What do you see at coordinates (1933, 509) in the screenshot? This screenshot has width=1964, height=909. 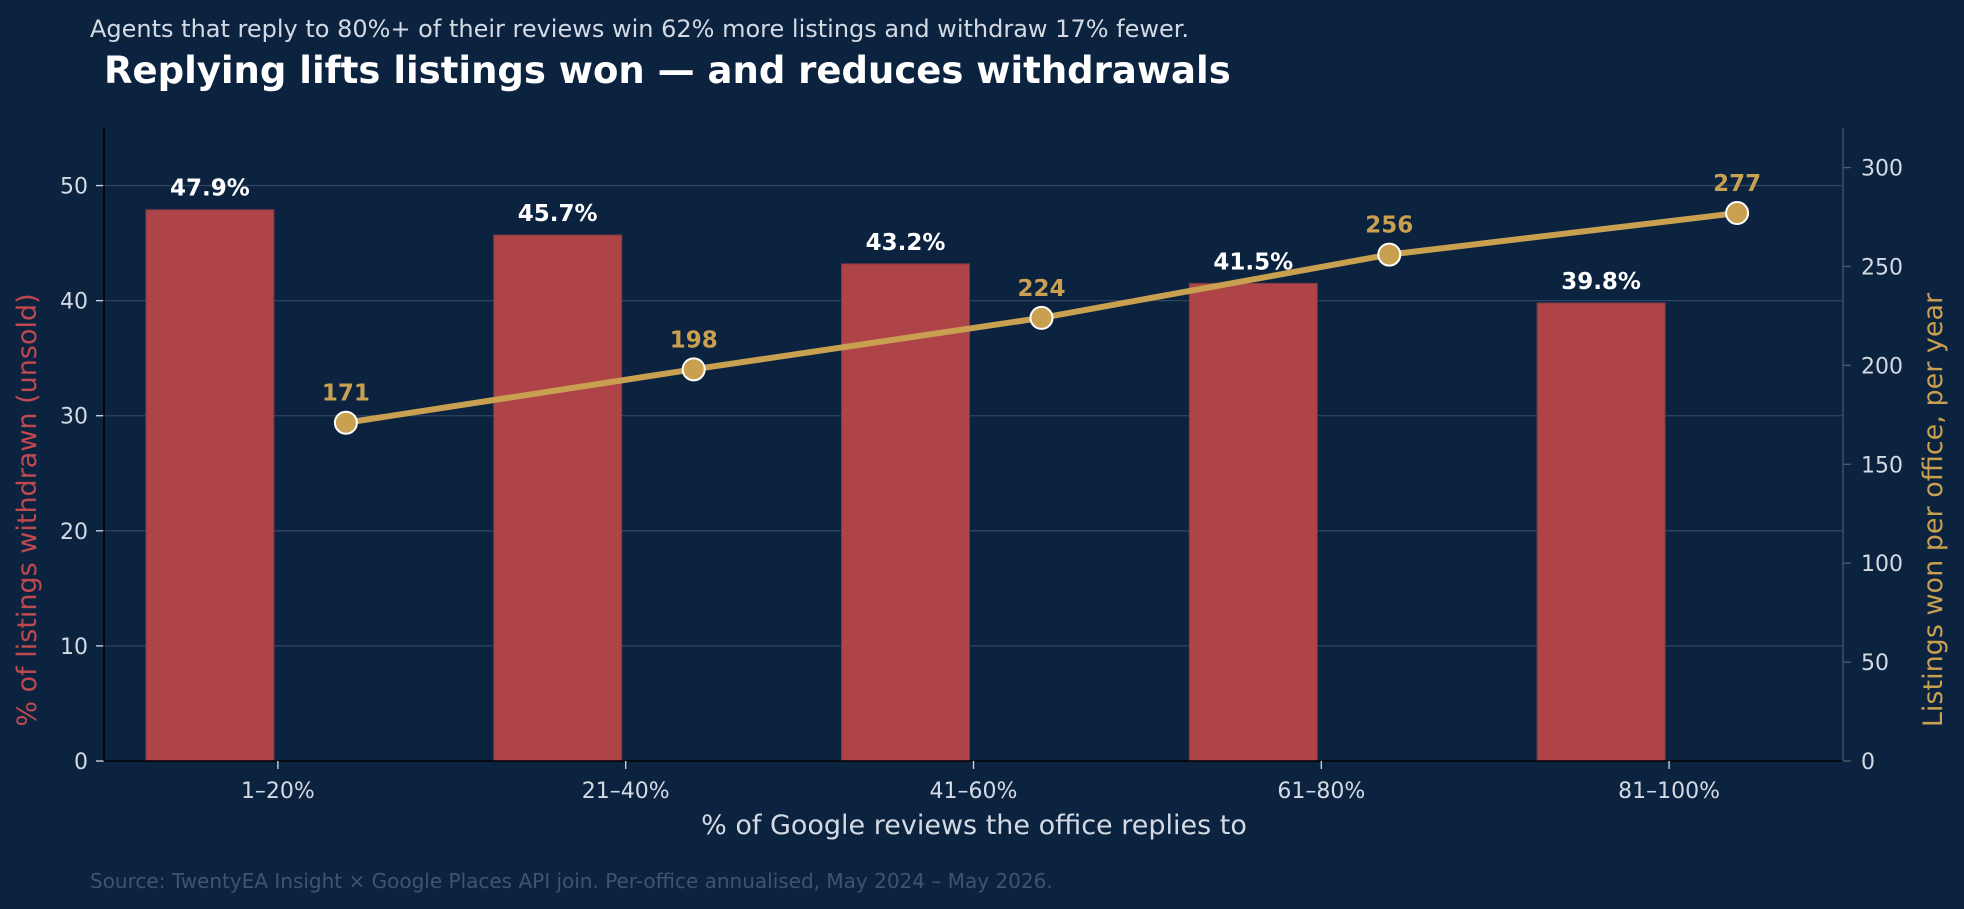 I see `y-axis-label-right: Listings won per office, per year` at bounding box center [1933, 509].